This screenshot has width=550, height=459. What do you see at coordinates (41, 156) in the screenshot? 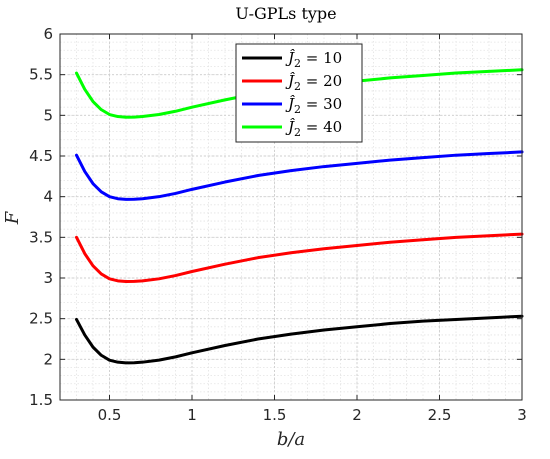
I see `y-tick-label: 4.5` at bounding box center [41, 156].